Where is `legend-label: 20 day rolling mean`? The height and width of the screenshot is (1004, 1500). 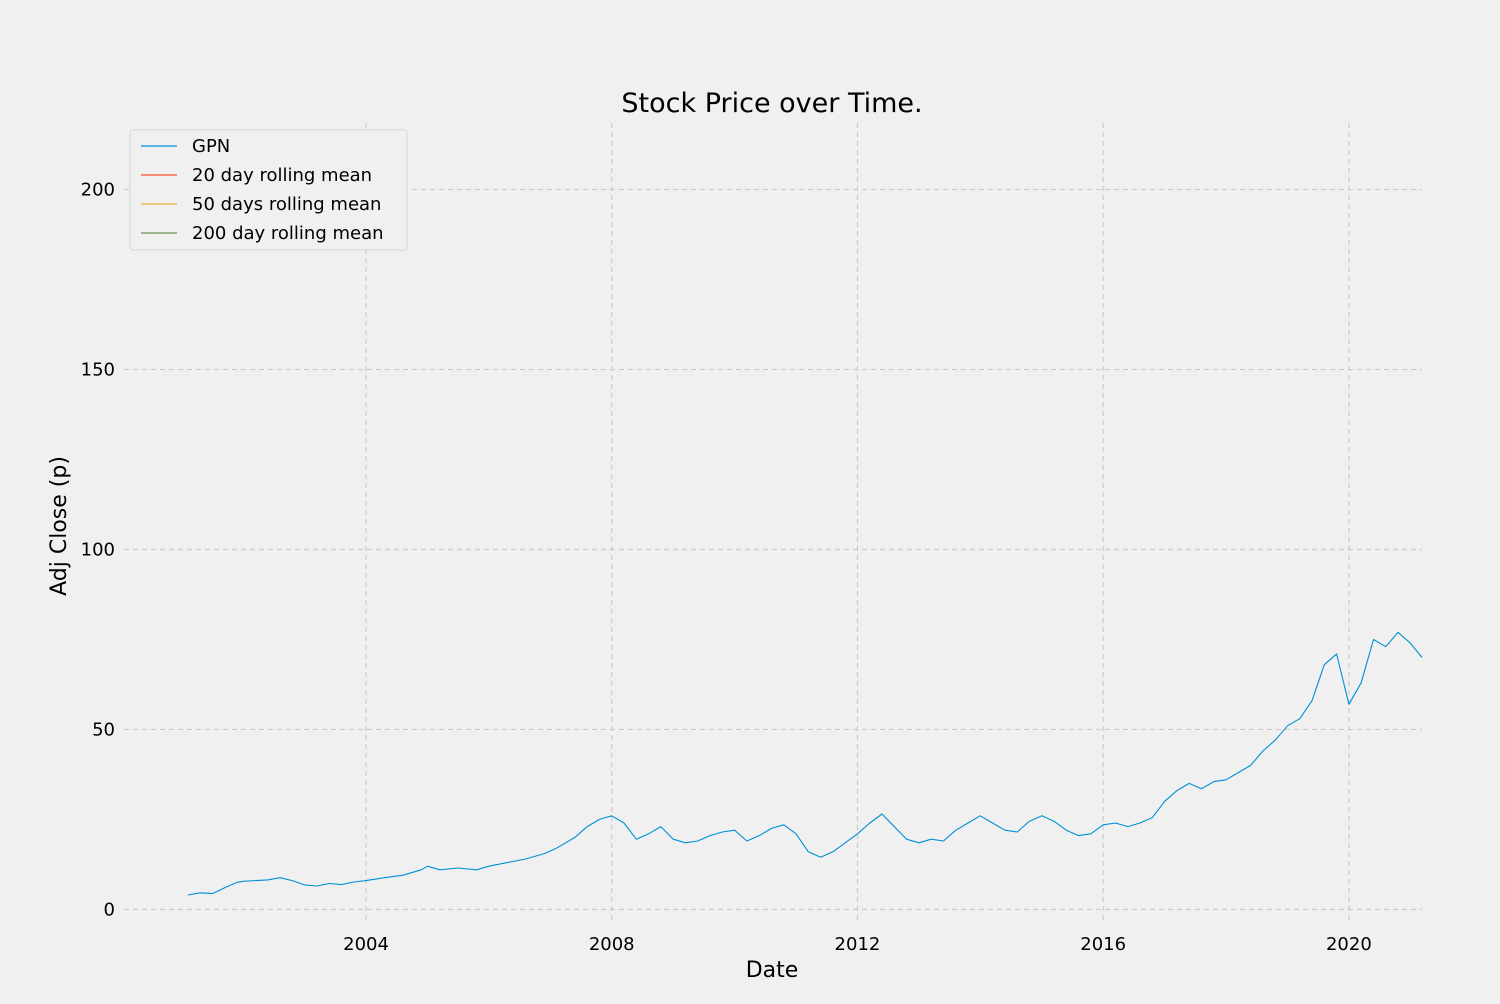
legend-label: 20 day rolling mean is located at coordinates (282, 175).